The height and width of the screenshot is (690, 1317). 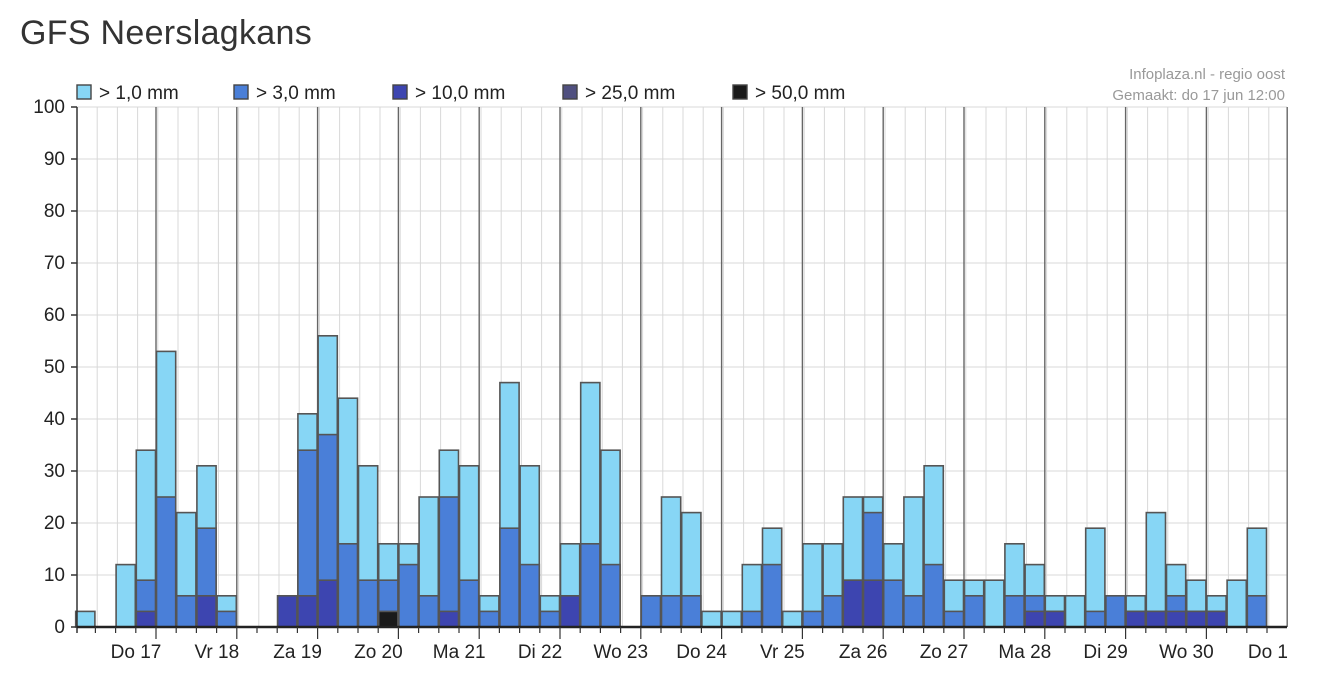 What do you see at coordinates (136, 652) in the screenshot?
I see `x-tick-label: Do 17` at bounding box center [136, 652].